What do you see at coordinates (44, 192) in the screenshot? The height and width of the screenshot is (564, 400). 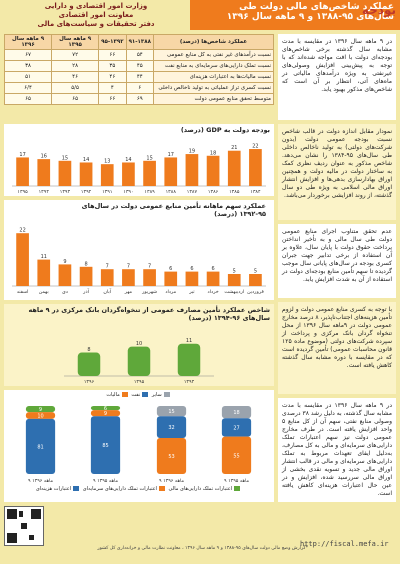 I see `tick-label: ۱۳۹۴` at bounding box center [44, 192].